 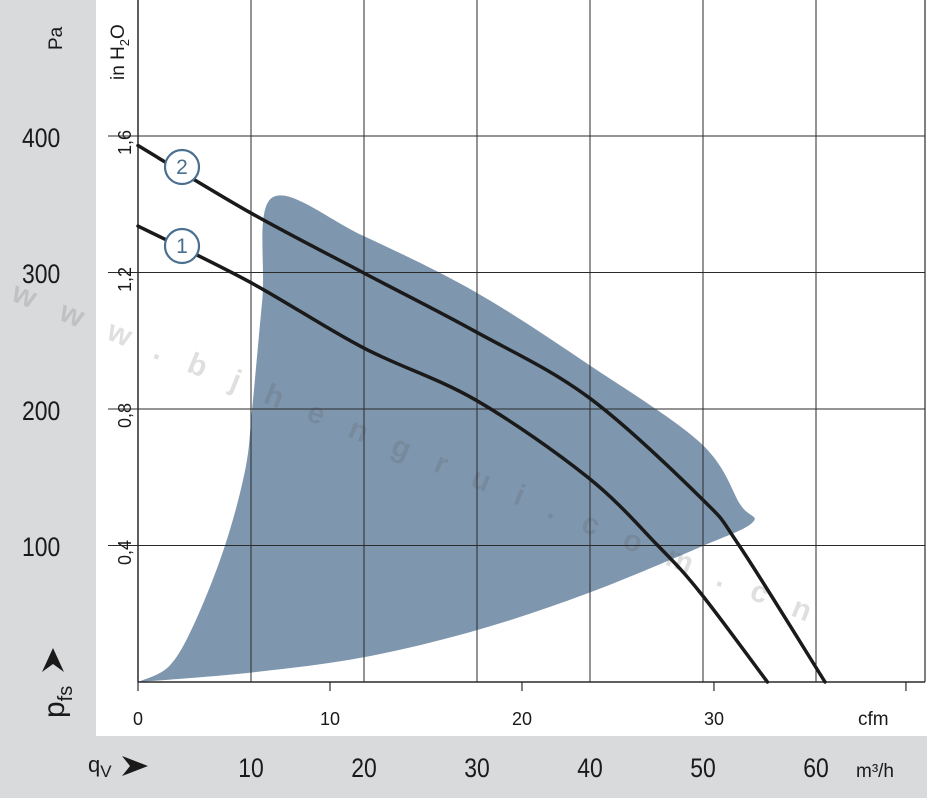 I want to click on pa-unit-label: Pa, so click(x=56, y=38).